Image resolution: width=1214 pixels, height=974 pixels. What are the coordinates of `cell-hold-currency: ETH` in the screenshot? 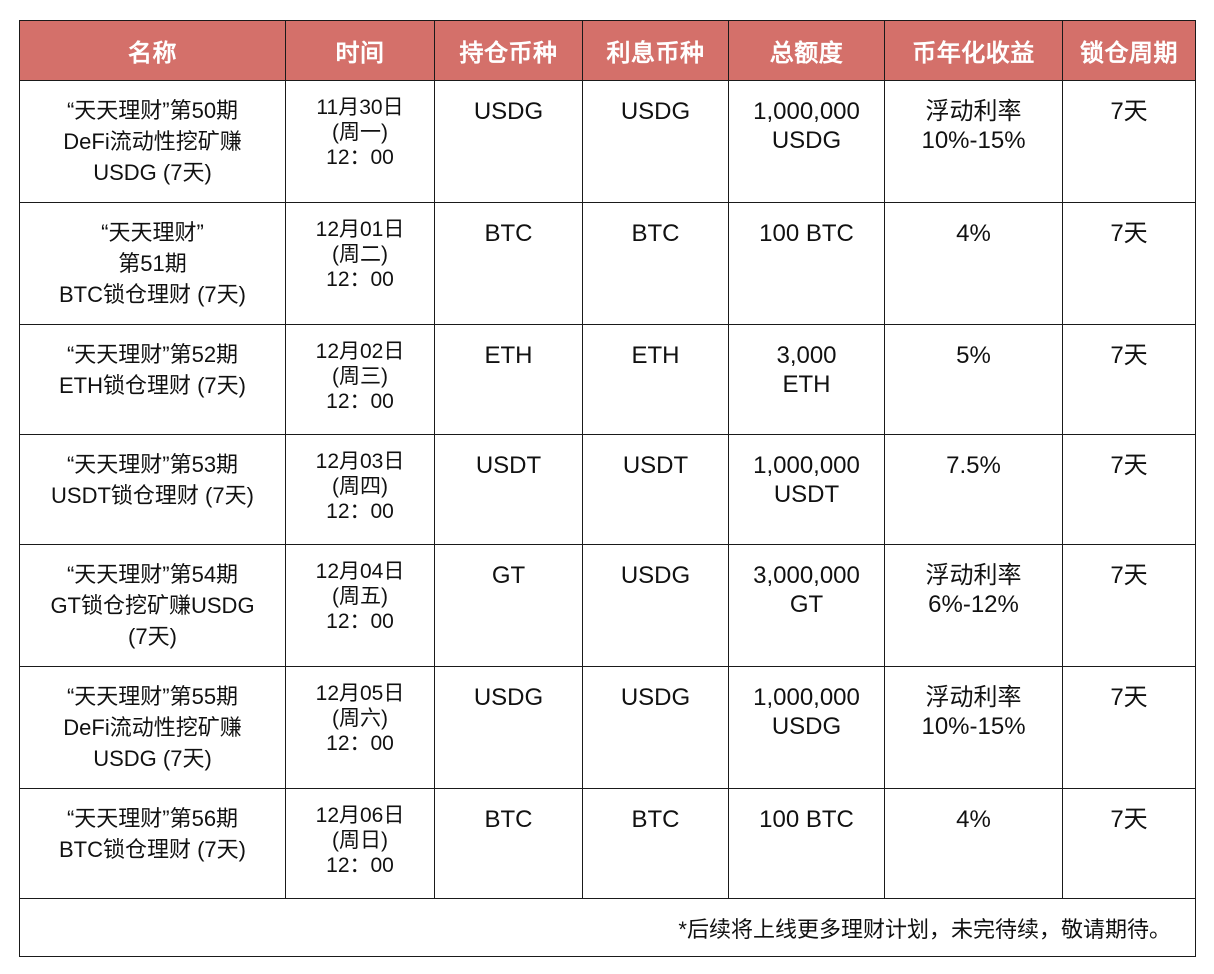 It's located at (508, 379).